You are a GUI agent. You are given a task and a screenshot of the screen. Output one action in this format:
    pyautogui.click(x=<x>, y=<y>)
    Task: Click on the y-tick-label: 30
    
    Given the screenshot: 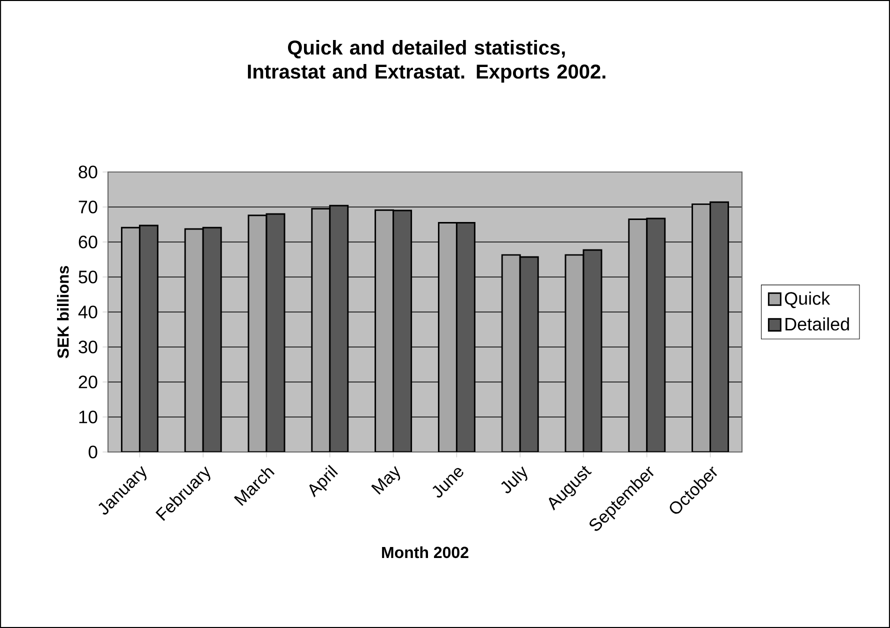 What is the action you would take?
    pyautogui.click(x=88, y=347)
    